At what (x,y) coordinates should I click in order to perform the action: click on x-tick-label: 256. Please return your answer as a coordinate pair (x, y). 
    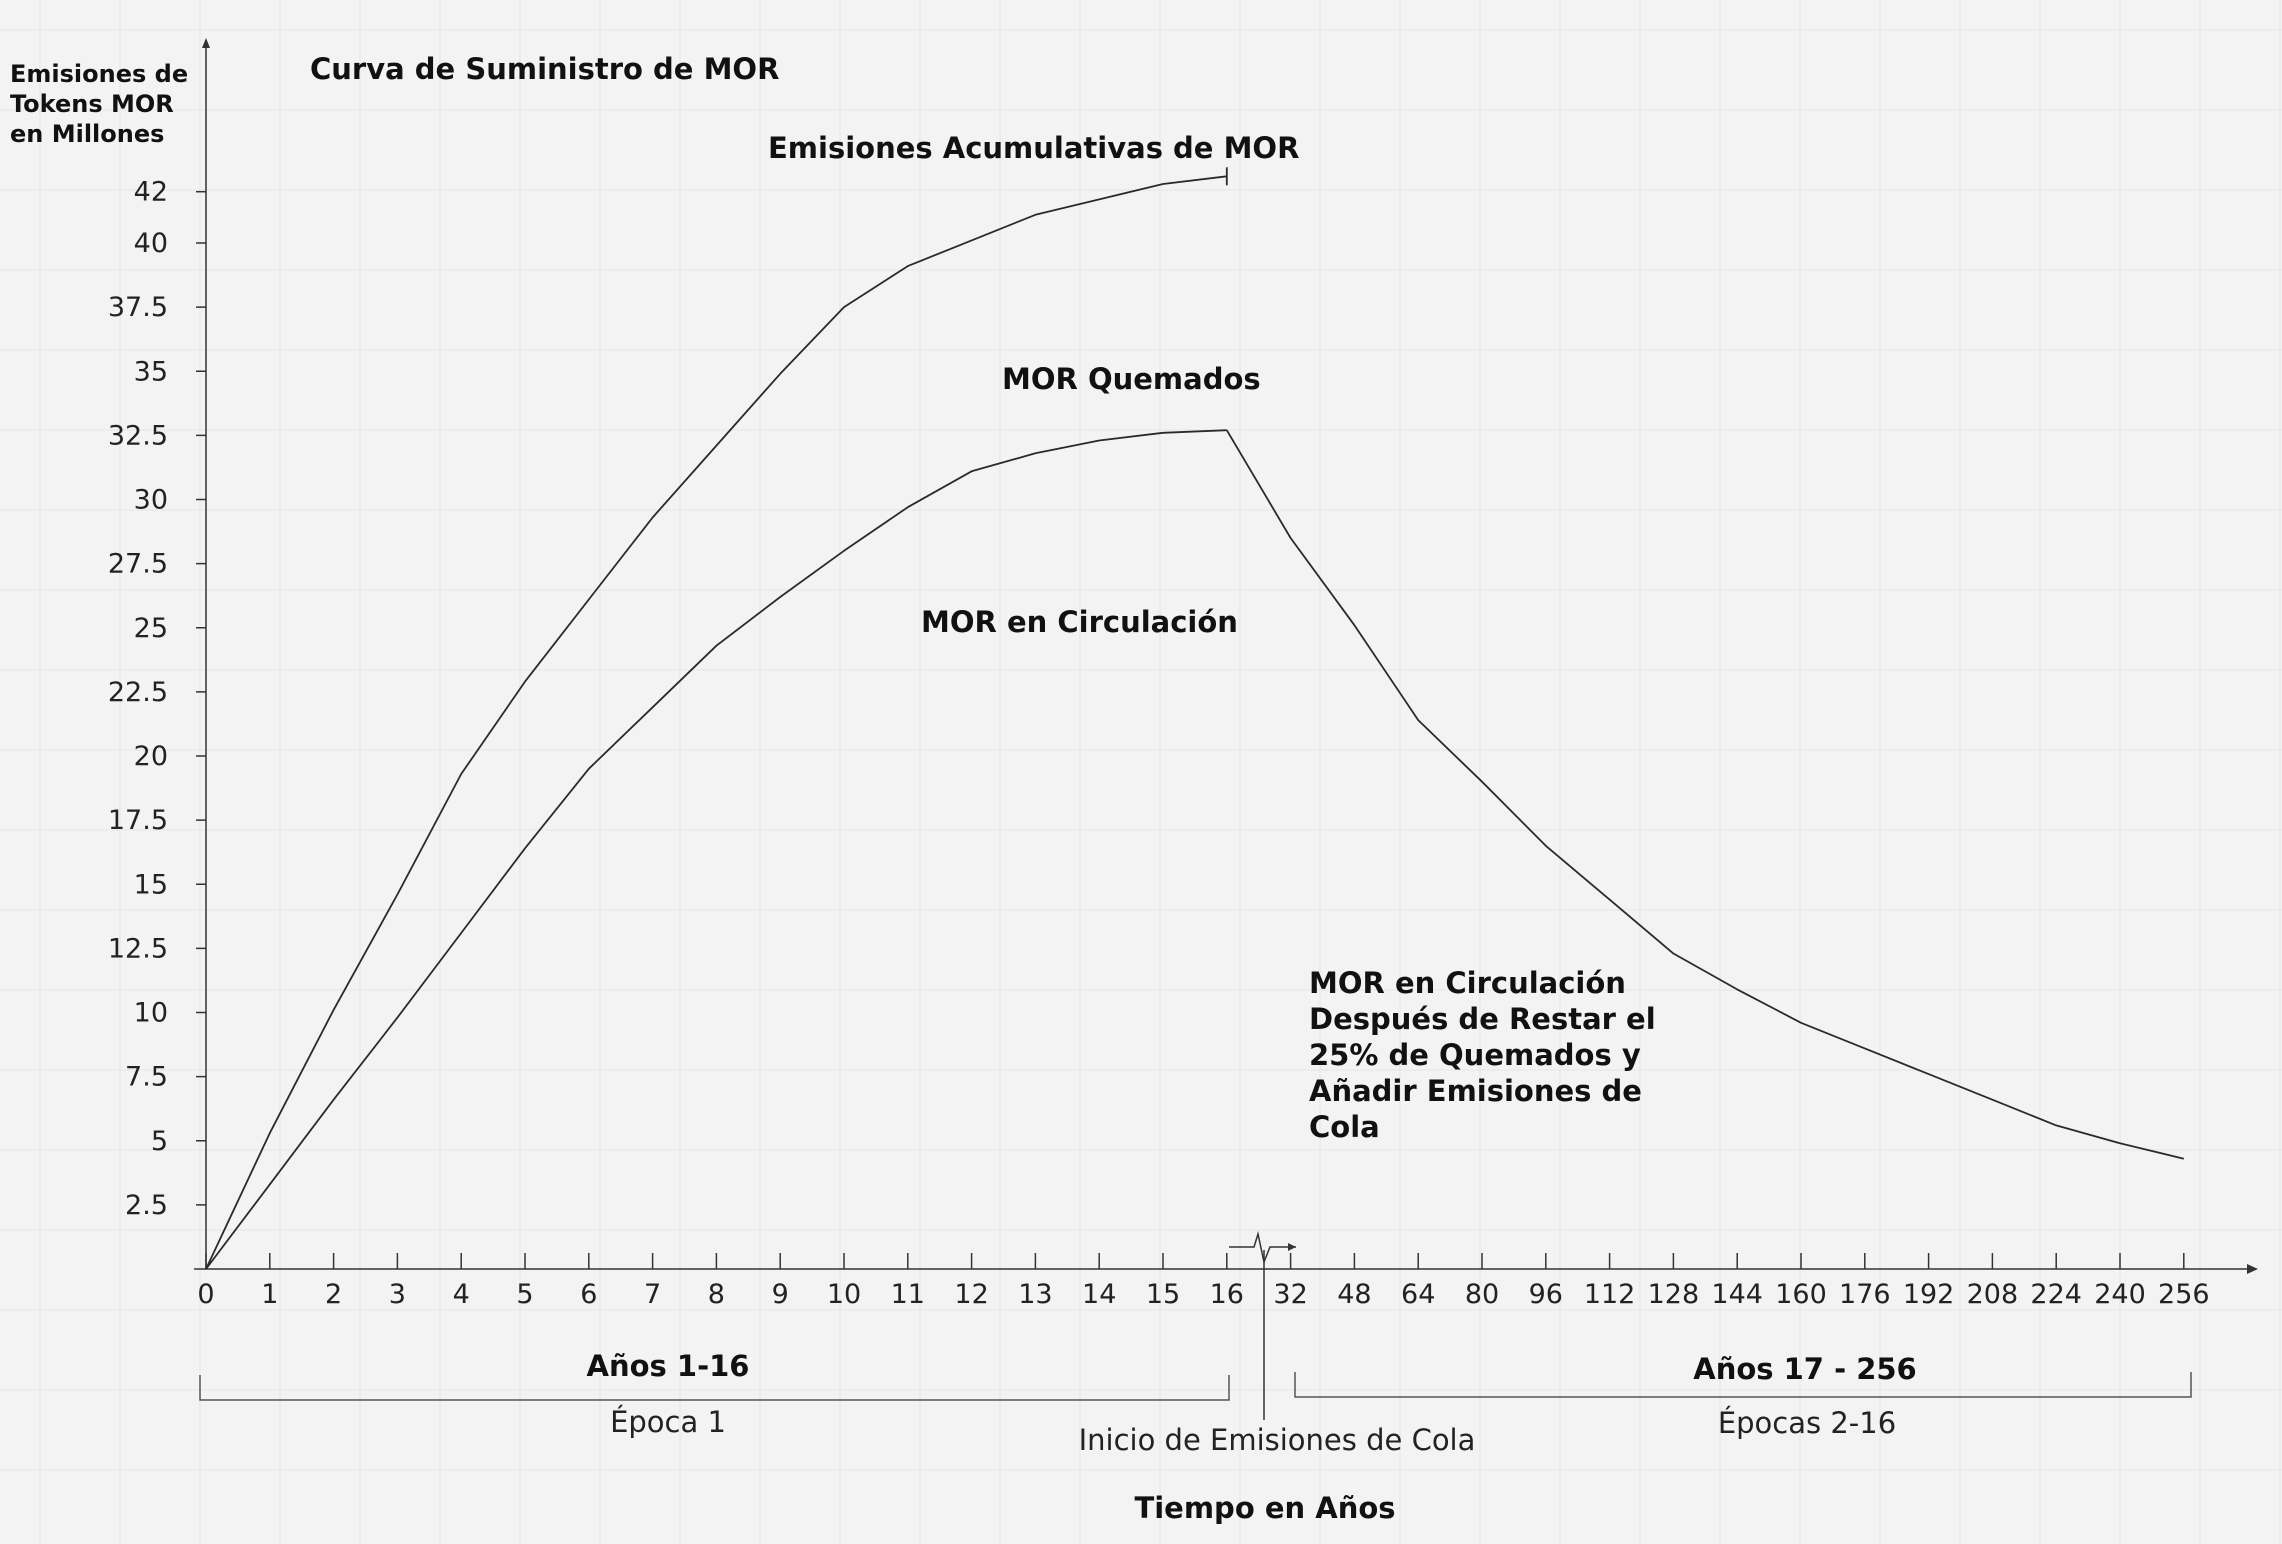
    Looking at the image, I should click on (2184, 1294).